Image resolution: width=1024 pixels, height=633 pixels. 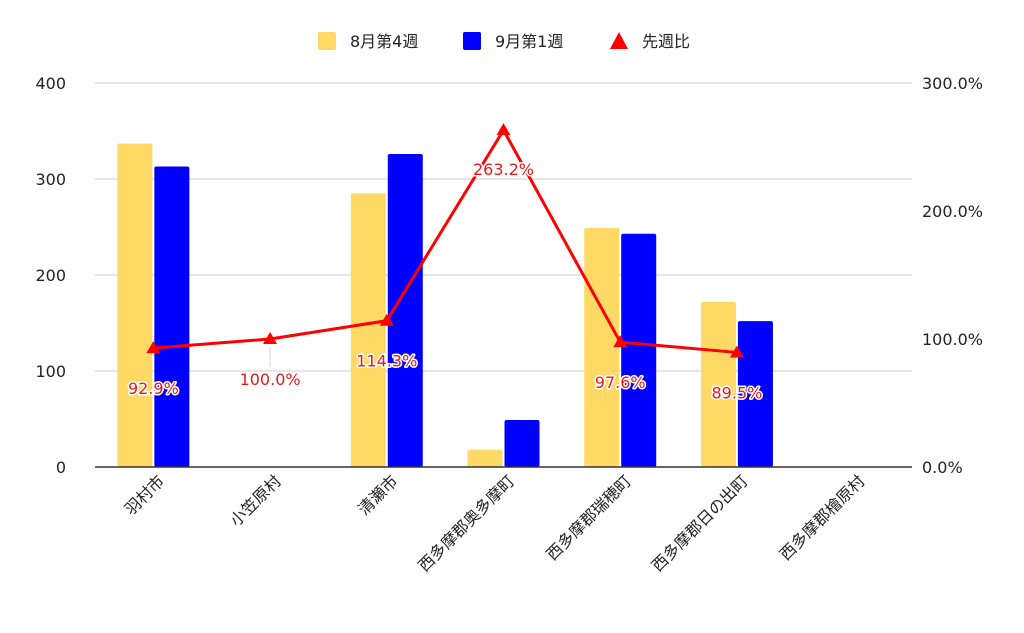 What do you see at coordinates (466, 523) in the screenshot?
I see `category-label: 西多摩郡奥多摩町` at bounding box center [466, 523].